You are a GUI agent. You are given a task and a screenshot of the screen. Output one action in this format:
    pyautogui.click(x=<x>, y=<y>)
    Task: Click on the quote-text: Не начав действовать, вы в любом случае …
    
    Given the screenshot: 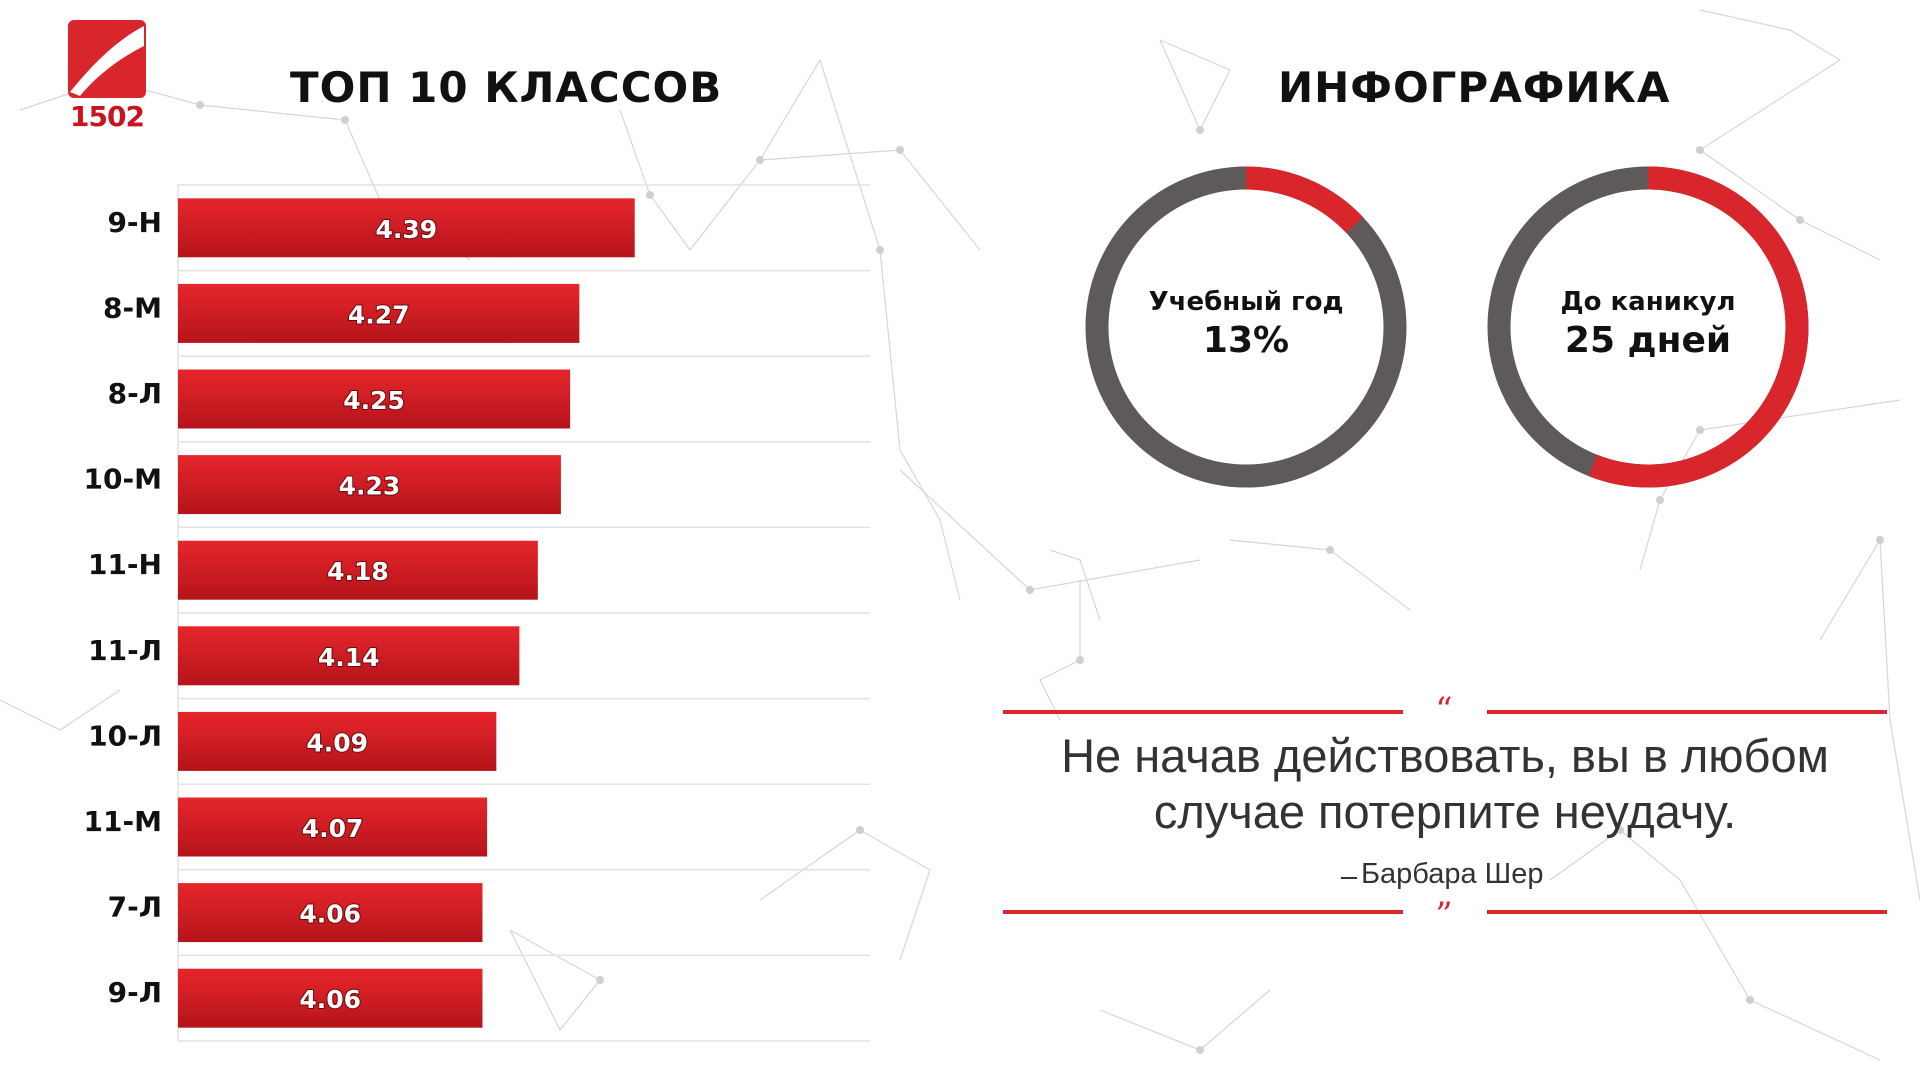 What is the action you would take?
    pyautogui.click(x=1445, y=784)
    